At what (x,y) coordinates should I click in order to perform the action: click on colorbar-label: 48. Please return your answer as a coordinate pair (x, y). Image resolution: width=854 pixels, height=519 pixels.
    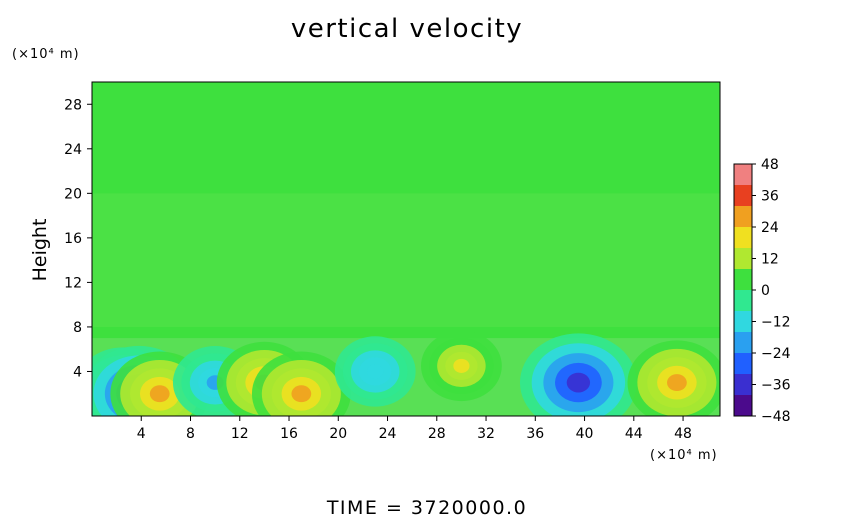
    Looking at the image, I should click on (770, 165).